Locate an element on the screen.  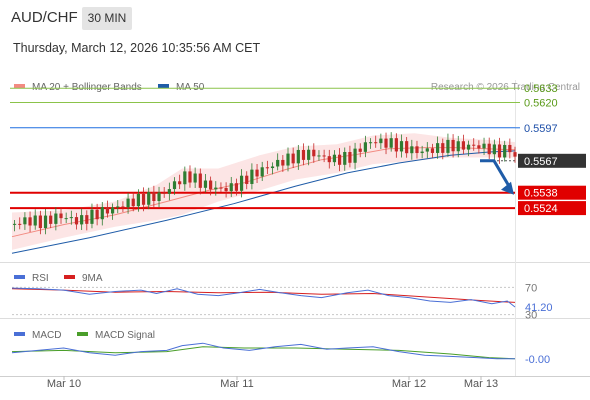
pivot-label: 0.5597 is located at coordinates (541, 129).